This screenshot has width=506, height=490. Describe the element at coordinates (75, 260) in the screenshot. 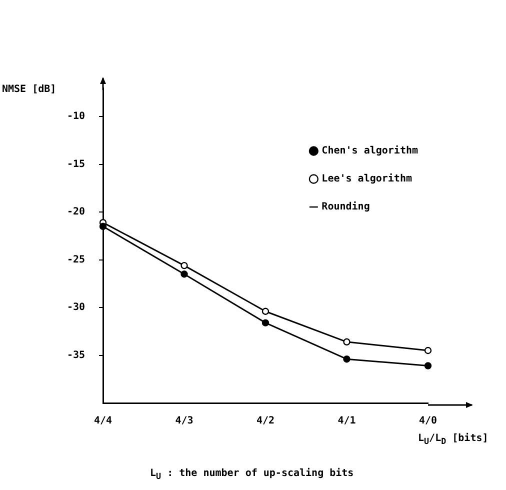

I see `y-tick-label: -25` at that location.